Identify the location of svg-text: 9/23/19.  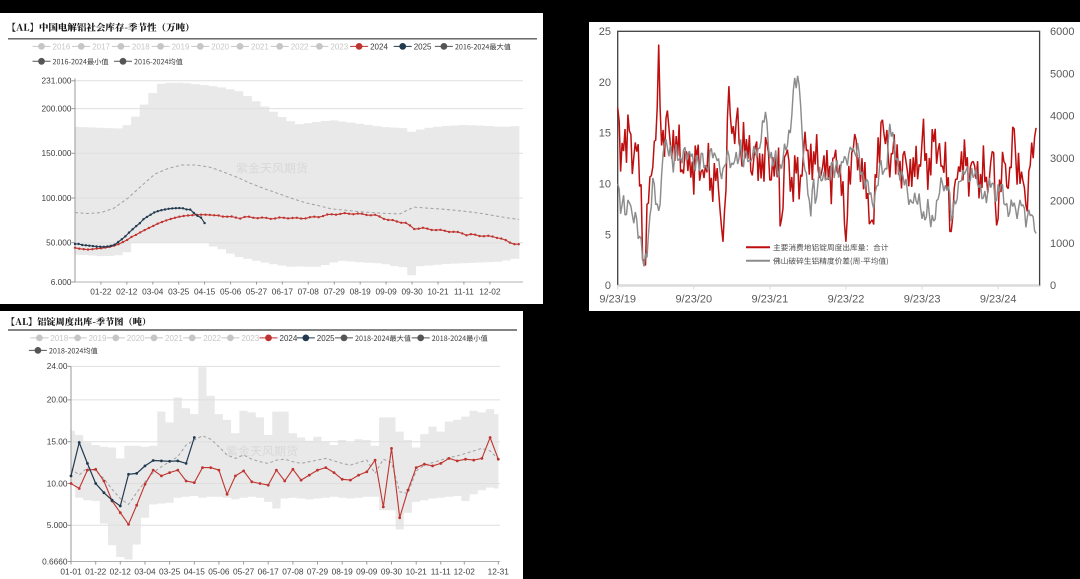
(617, 300).